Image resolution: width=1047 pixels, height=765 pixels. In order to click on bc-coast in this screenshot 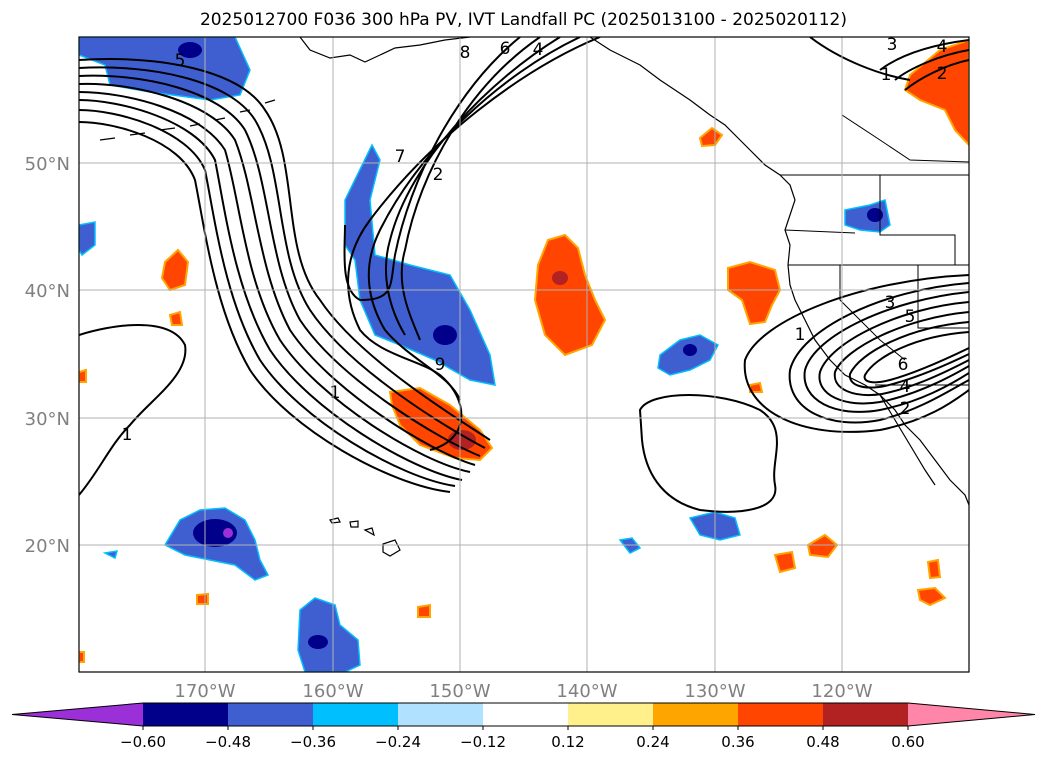, I will do `click(787, 220)`.